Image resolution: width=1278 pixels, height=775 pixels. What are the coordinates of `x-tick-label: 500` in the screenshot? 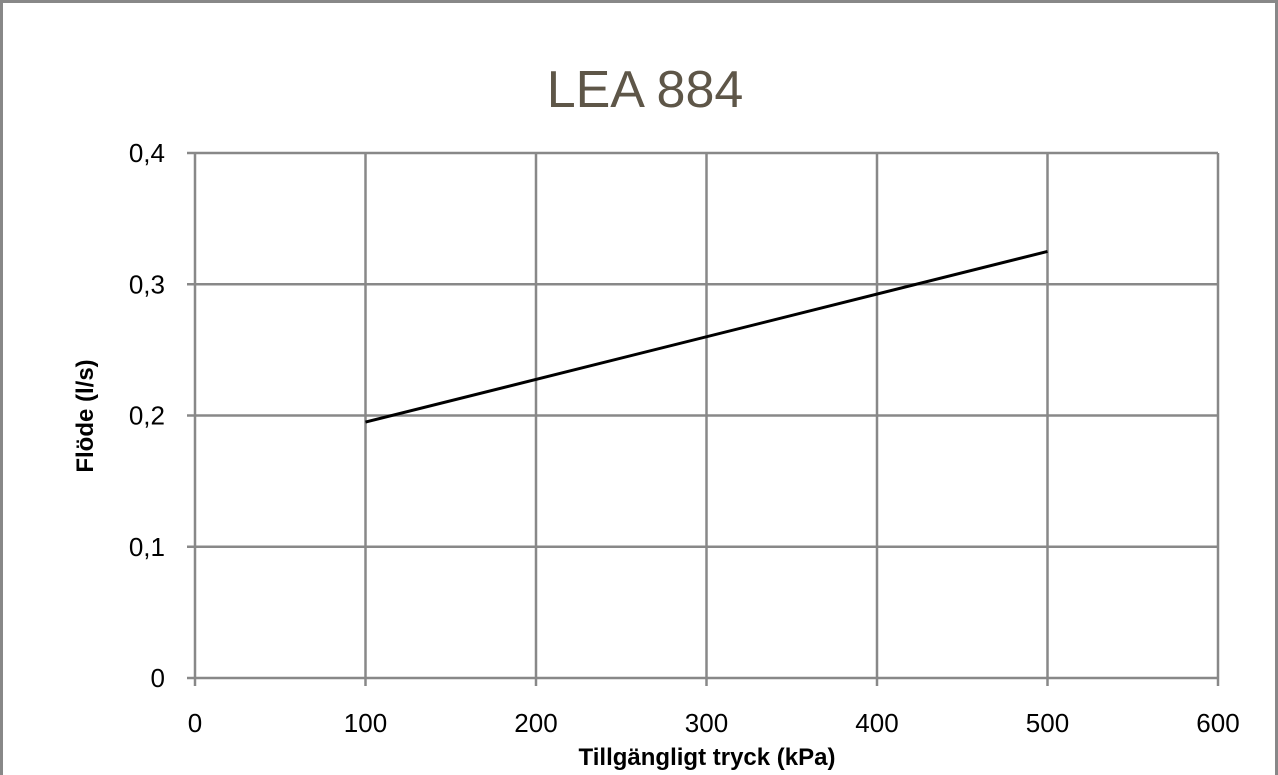 It's located at (1047, 723).